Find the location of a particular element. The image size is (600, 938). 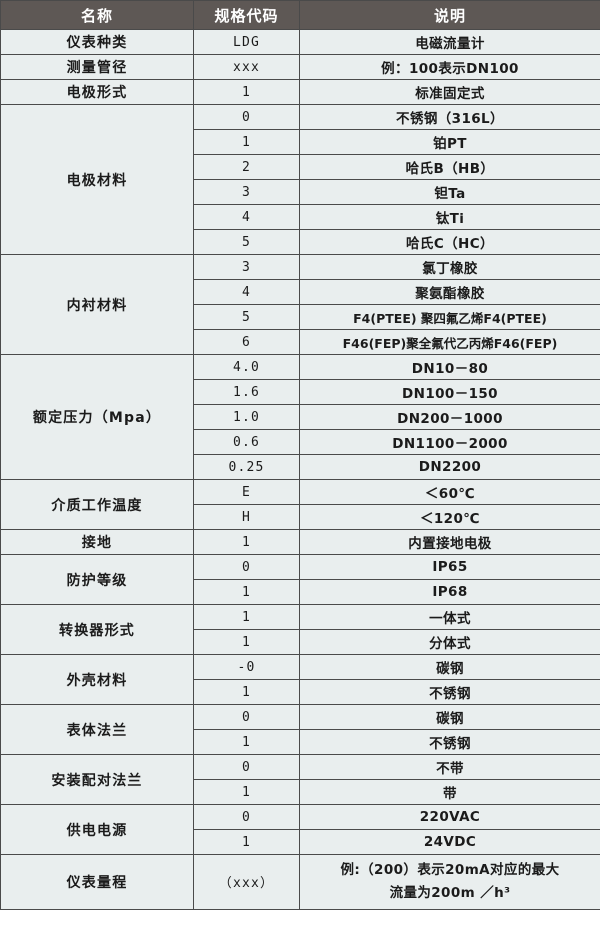

row-group-name: 内衬材料 is located at coordinates (97, 304).